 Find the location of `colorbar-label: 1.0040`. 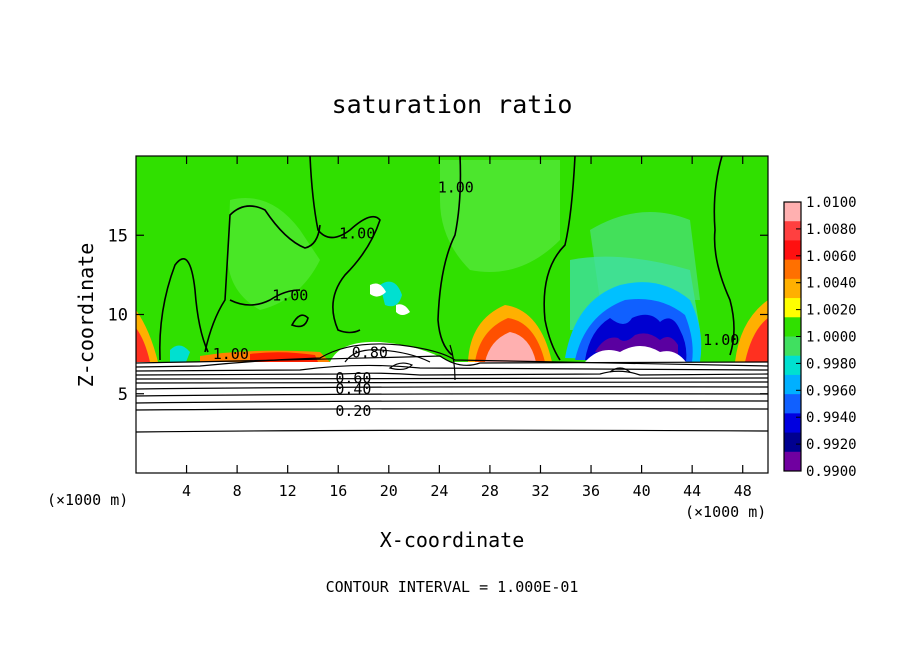

colorbar-label: 1.0040 is located at coordinates (831, 284).